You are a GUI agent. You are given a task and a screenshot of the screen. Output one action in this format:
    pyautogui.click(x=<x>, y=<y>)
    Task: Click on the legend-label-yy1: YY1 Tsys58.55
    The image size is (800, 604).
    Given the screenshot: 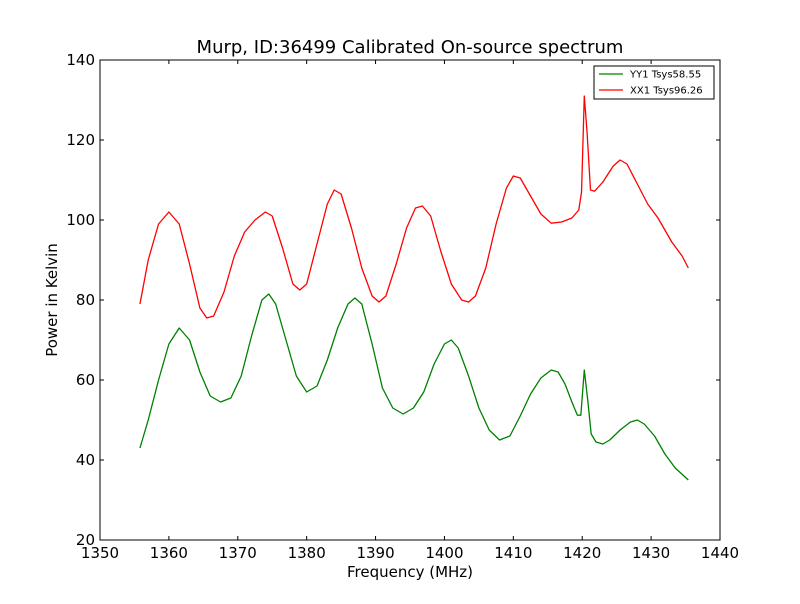 What is the action you would take?
    pyautogui.click(x=665, y=75)
    